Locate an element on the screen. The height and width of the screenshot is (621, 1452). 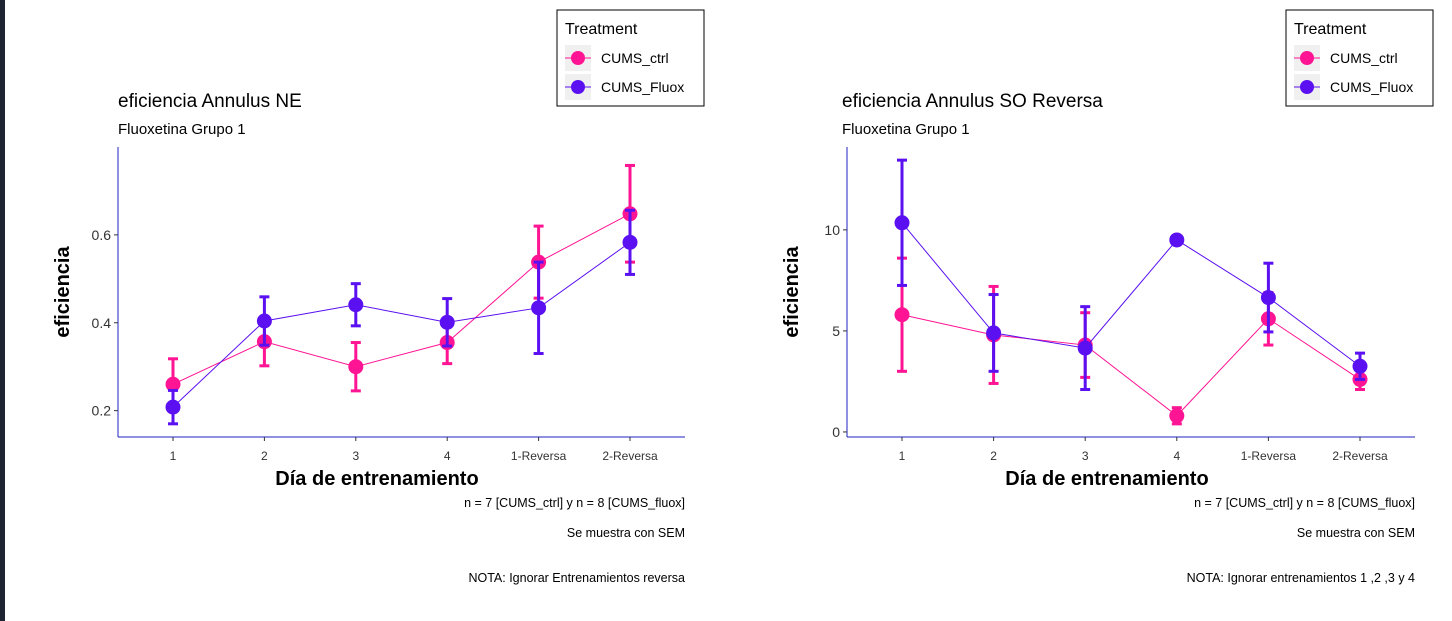
y-tick-label: 0.4 is located at coordinates (102, 323).